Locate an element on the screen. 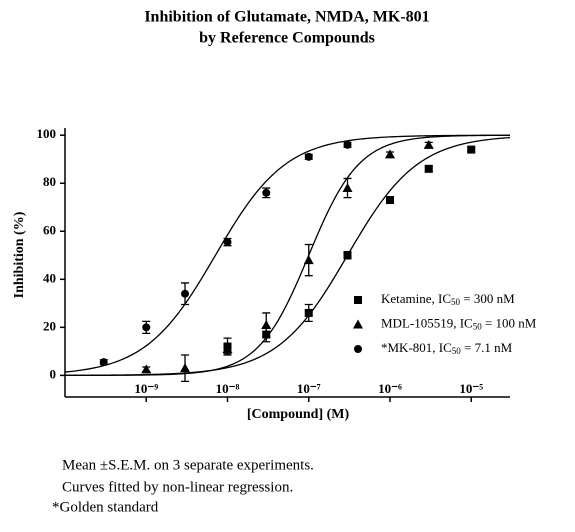  x-axis-label: [Compound] (M) is located at coordinates (298, 414).